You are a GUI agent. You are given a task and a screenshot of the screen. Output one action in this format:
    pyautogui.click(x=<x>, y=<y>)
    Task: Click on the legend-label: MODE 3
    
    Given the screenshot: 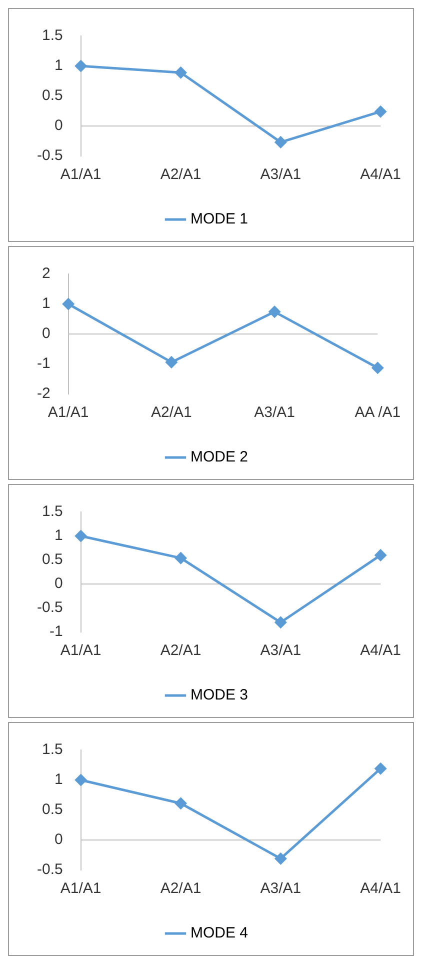 What is the action you would take?
    pyautogui.click(x=219, y=695)
    